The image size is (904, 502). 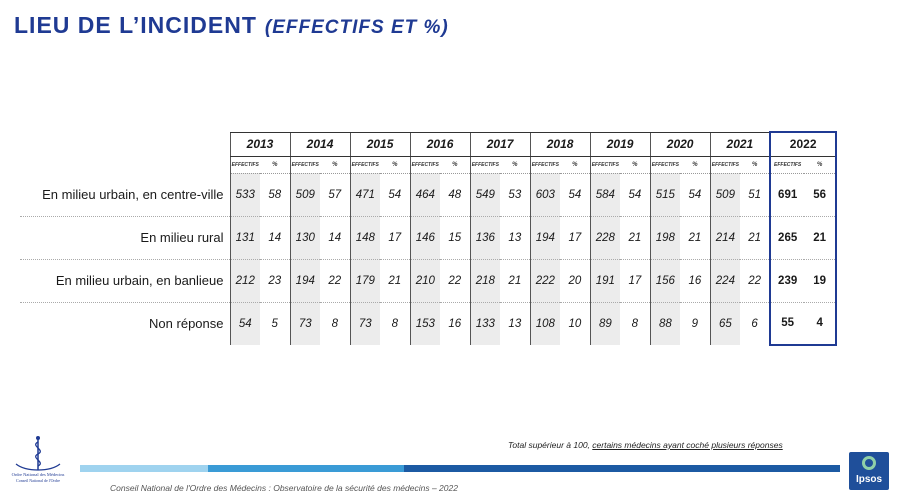 I want to click on footnote-prefix: Total supérieur à 100,, so click(x=550, y=445).